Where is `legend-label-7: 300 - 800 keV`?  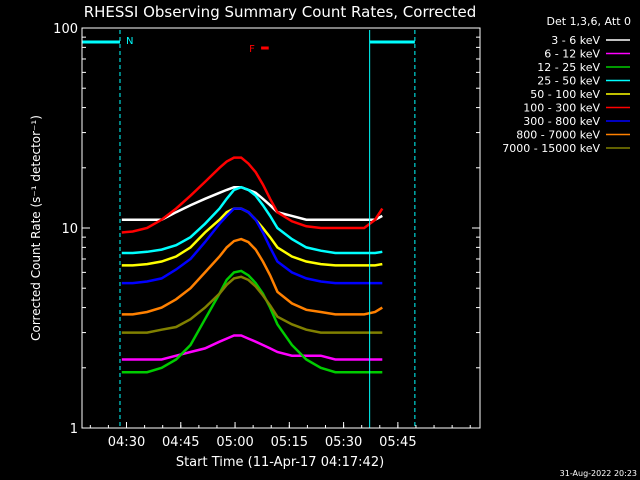
legend-label-7: 300 - 800 keV is located at coordinates (561, 121).